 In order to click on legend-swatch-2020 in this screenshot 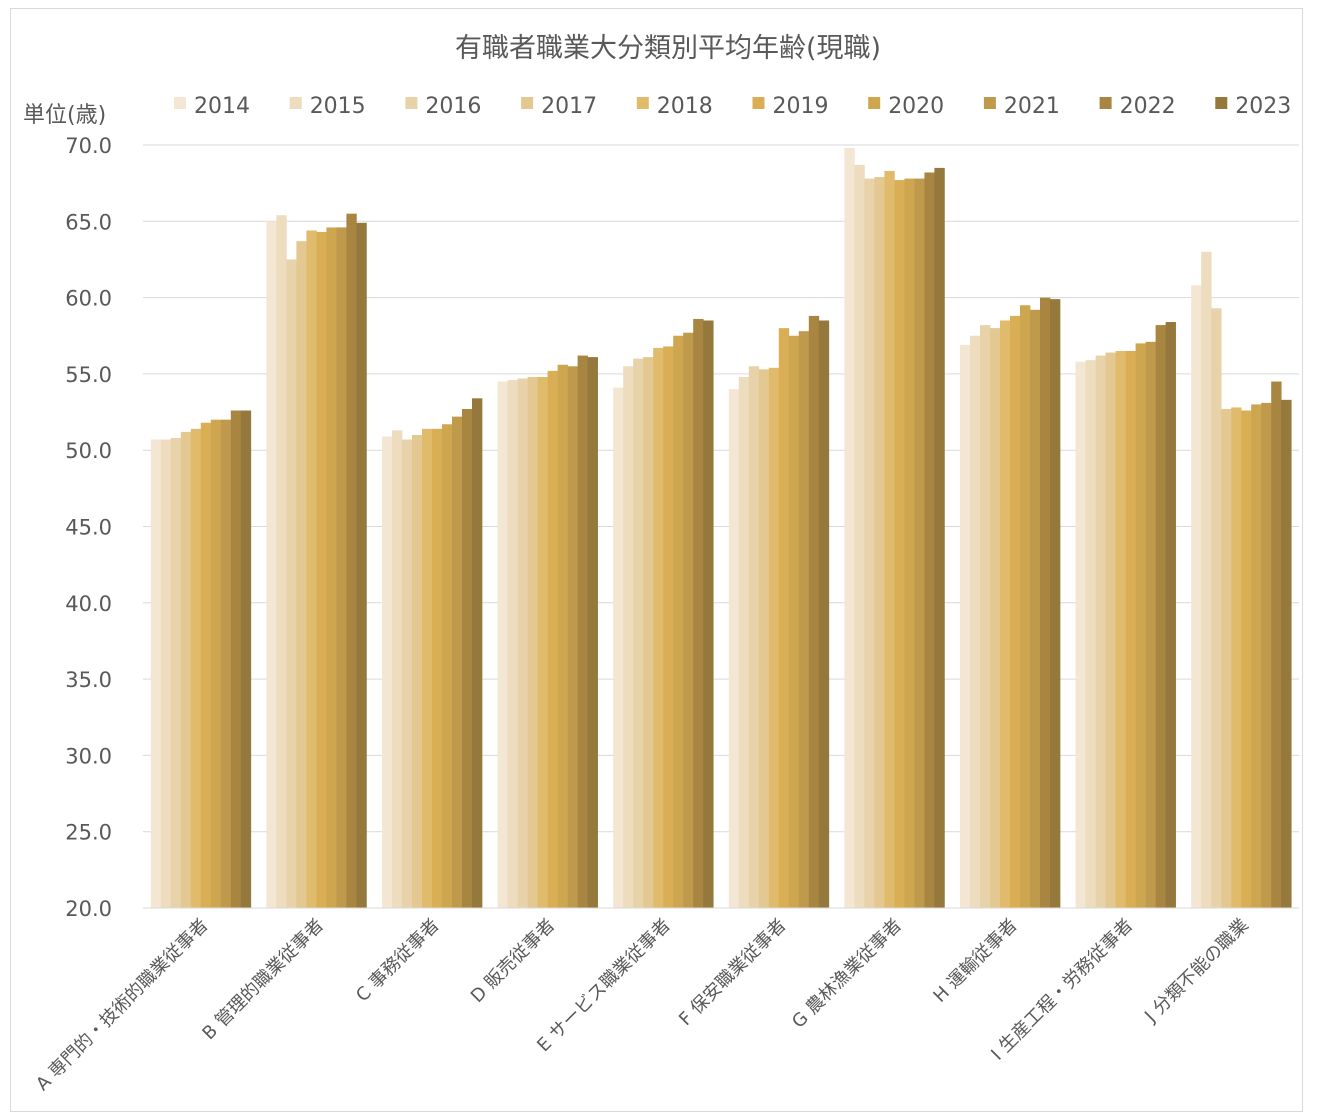, I will do `click(874, 103)`.